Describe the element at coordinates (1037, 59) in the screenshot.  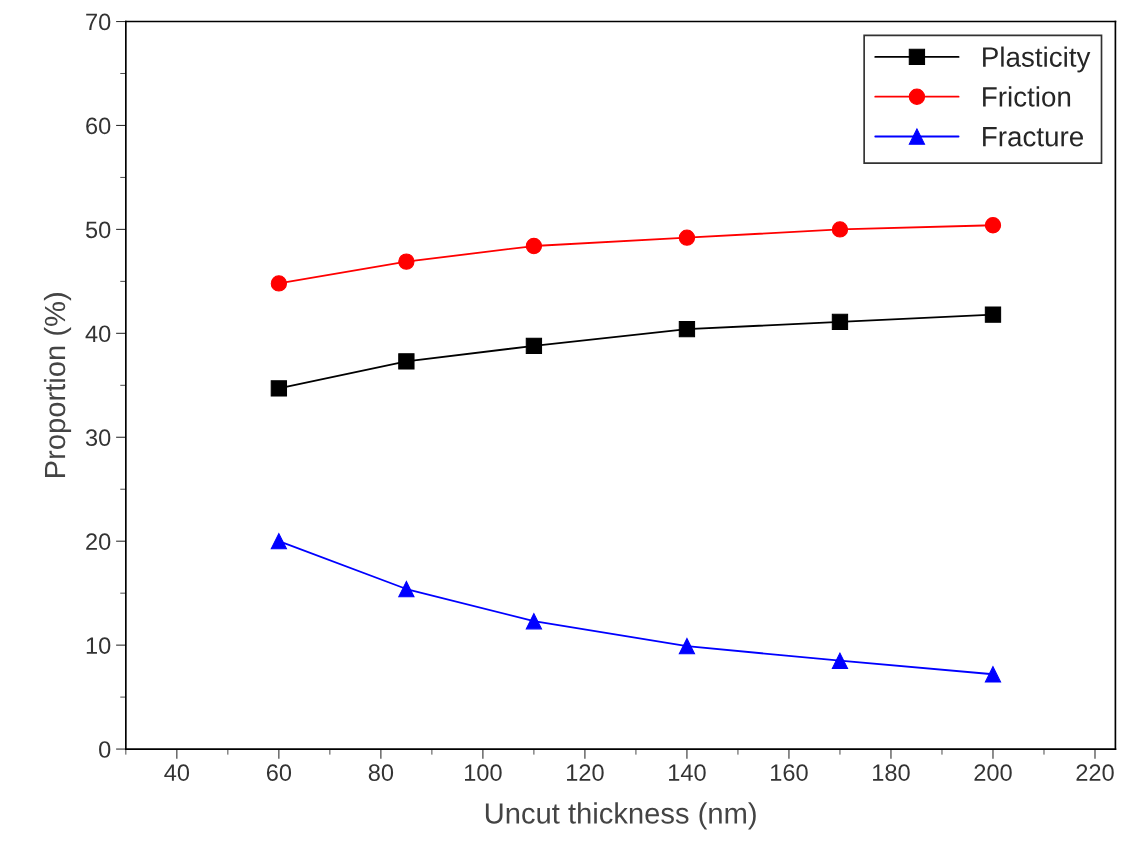
I see `legend-label: Plasticity` at that location.